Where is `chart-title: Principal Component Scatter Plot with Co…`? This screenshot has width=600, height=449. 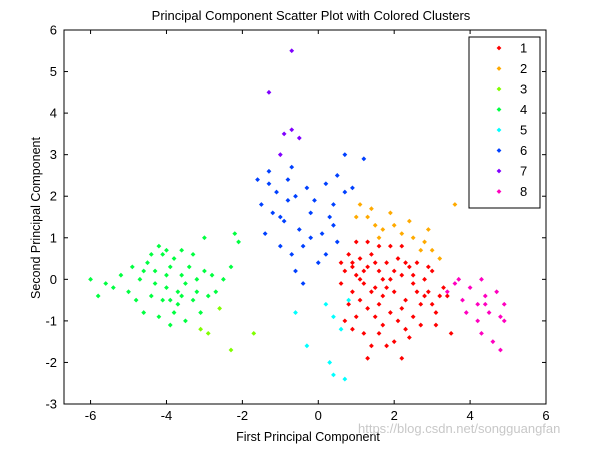 chart-title: Principal Component Scatter Plot with Co… is located at coordinates (311, 15).